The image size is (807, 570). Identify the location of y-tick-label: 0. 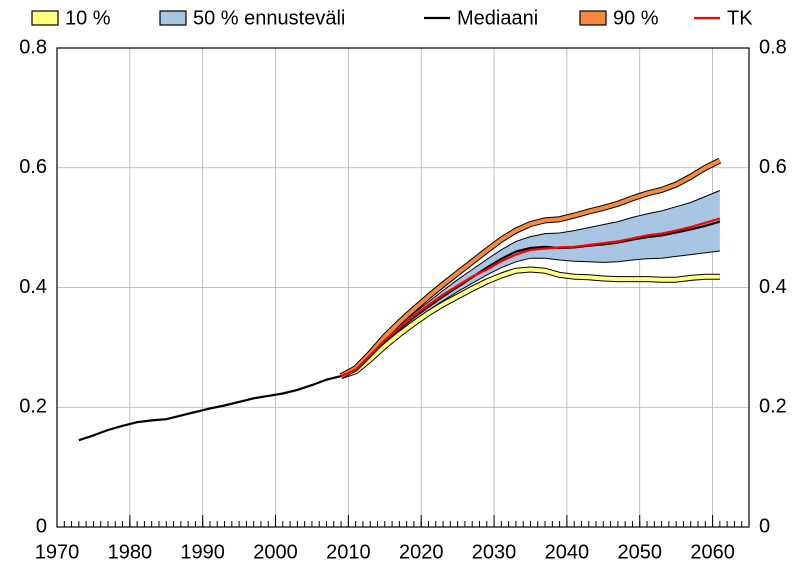
(41, 526).